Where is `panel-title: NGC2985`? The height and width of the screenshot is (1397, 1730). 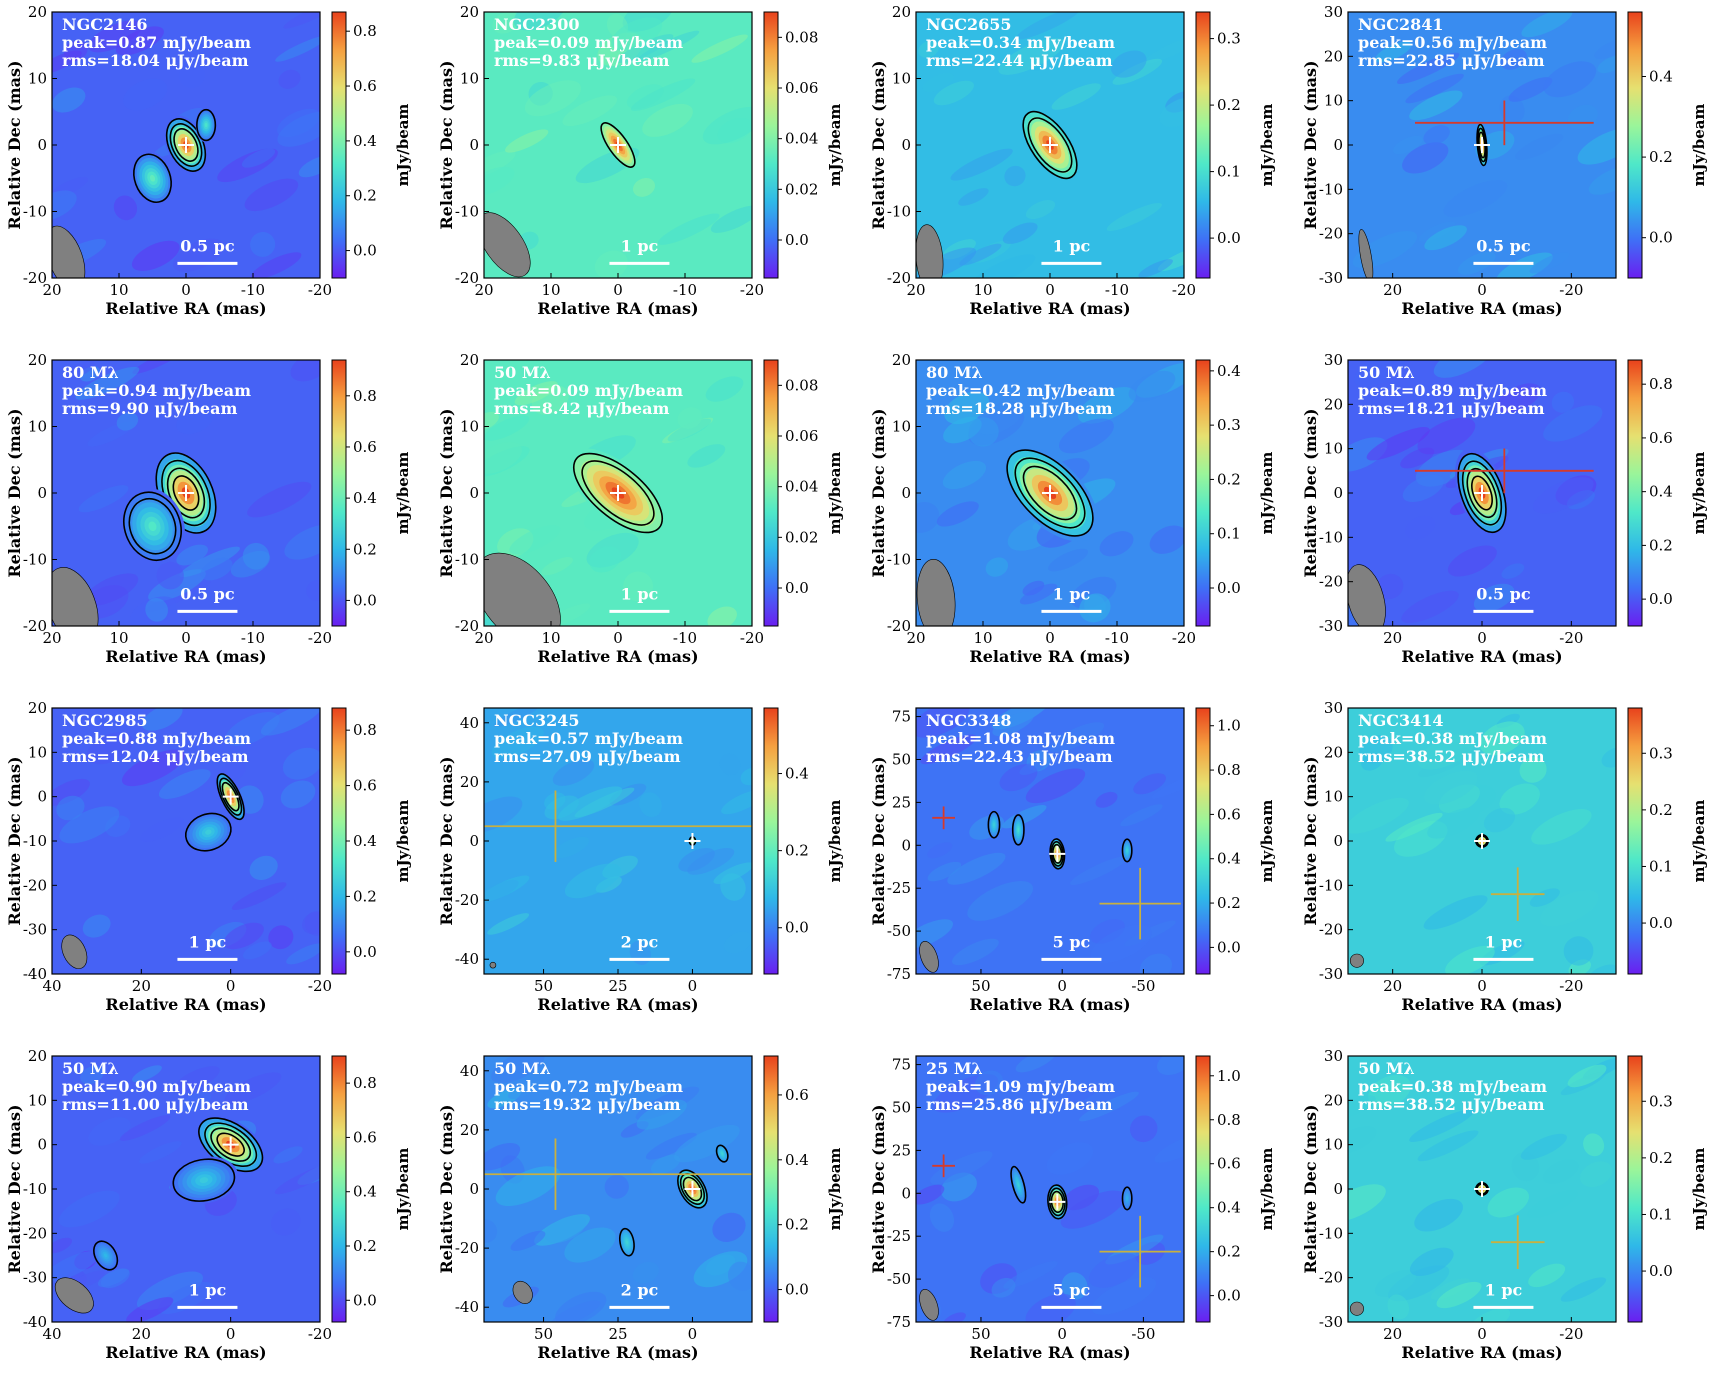 panel-title: NGC2985 is located at coordinates (105, 720).